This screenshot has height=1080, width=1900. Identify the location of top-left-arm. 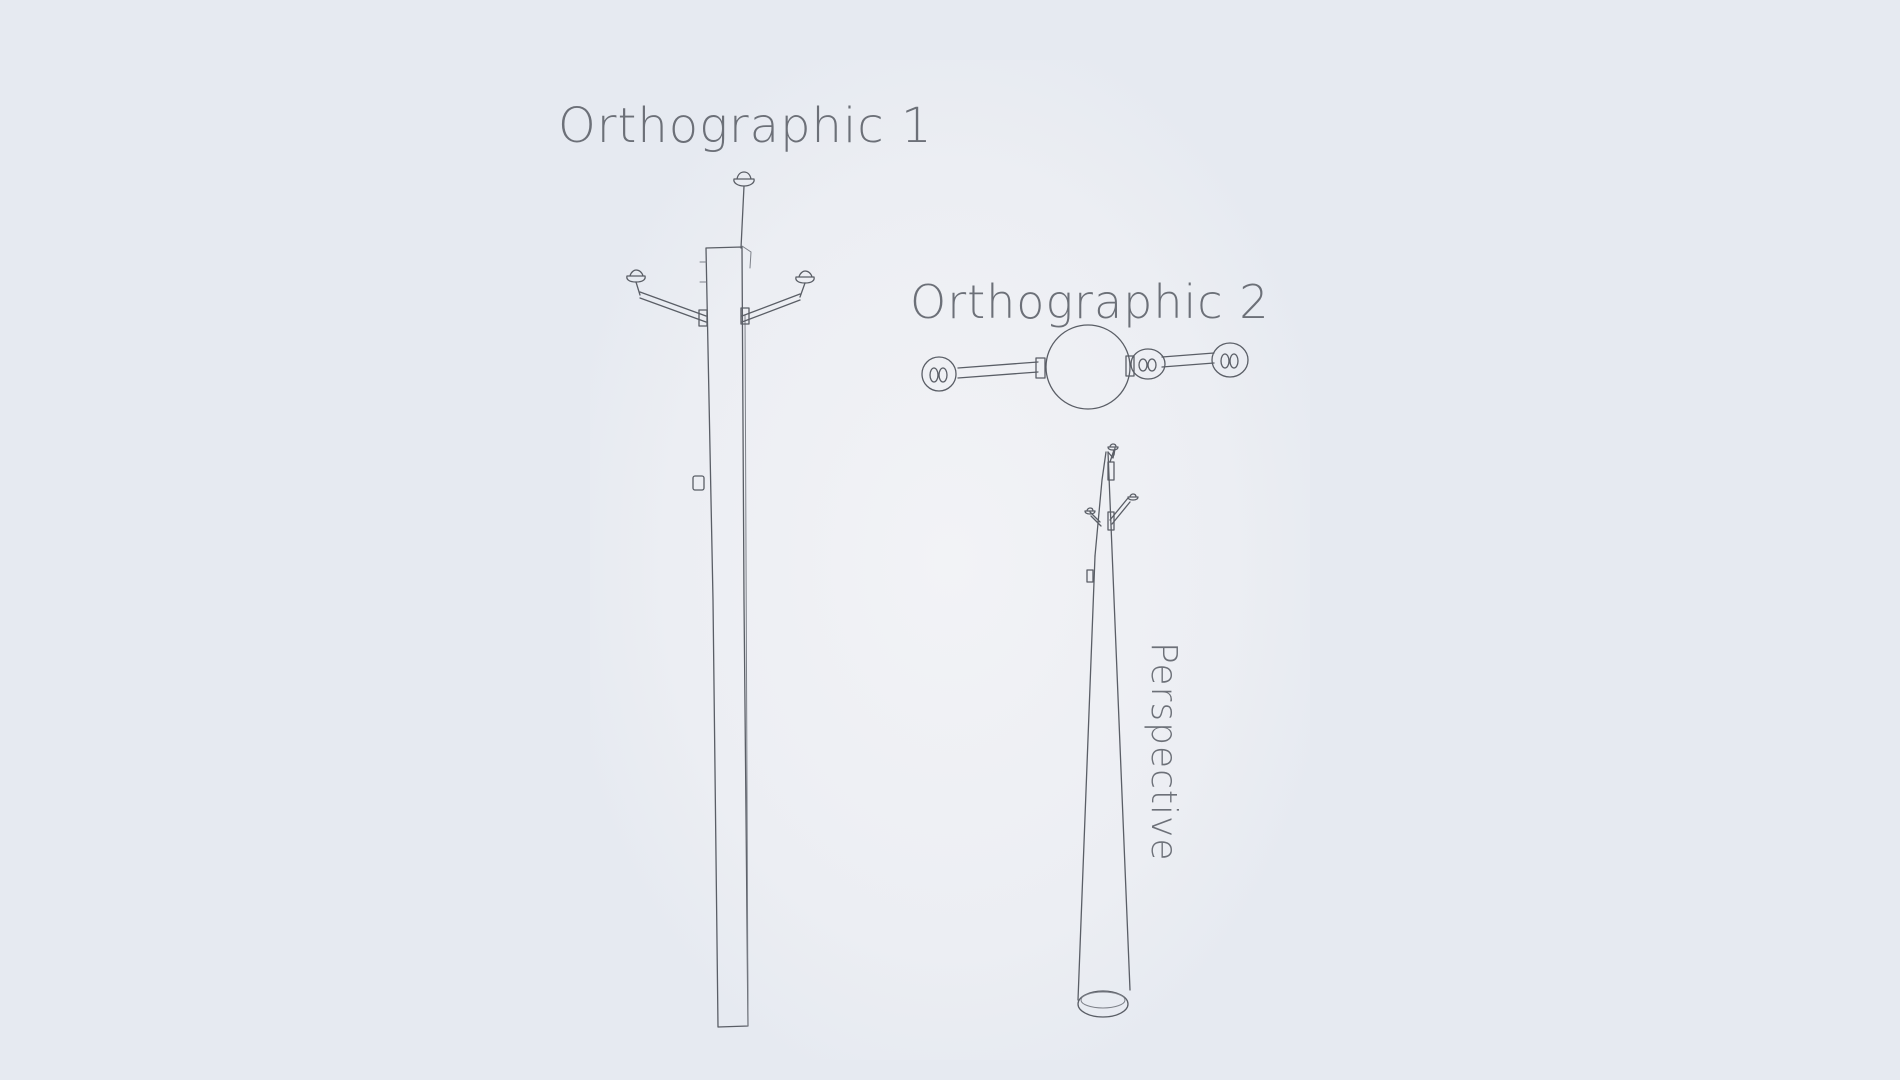
(998, 370).